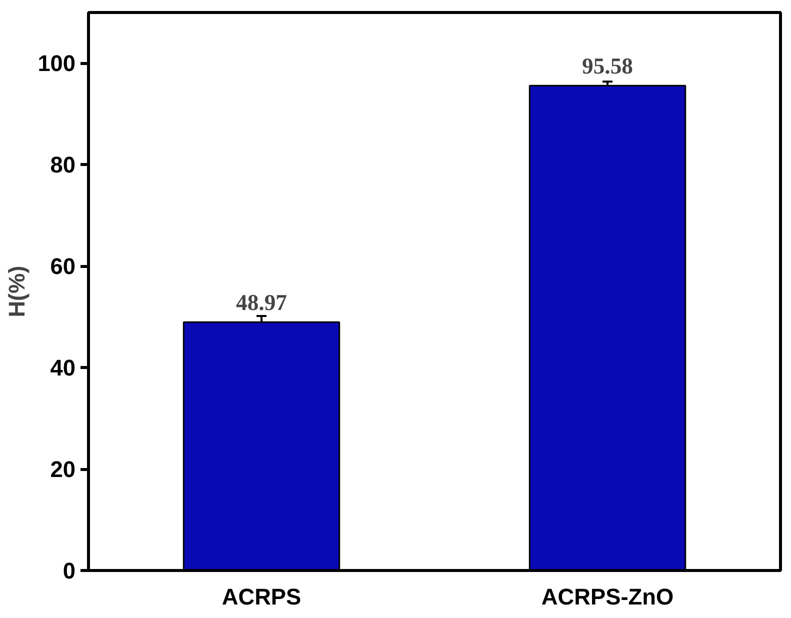 This screenshot has height=618, width=791. Describe the element at coordinates (63, 469) in the screenshot. I see `y-tick-label: 20` at that location.